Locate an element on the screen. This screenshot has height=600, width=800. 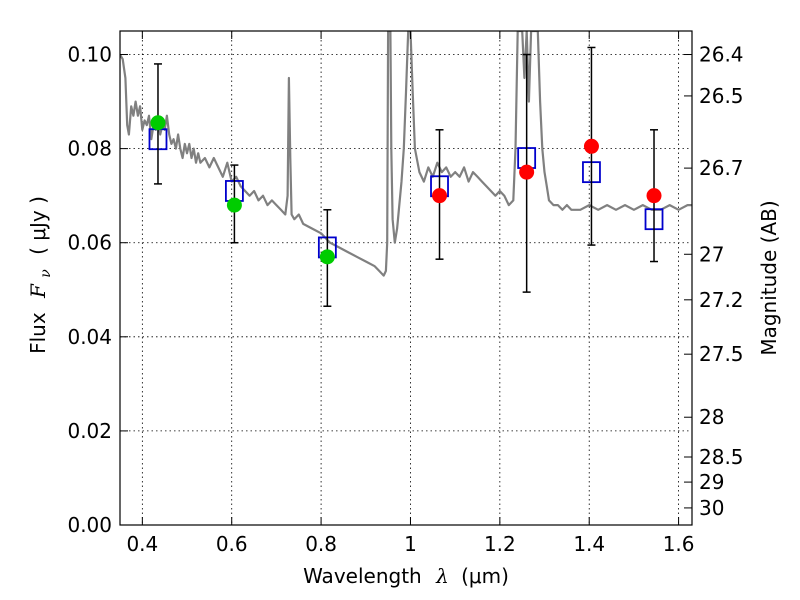
y-axis-title-units: ( μJy ) is located at coordinates (38, 225).